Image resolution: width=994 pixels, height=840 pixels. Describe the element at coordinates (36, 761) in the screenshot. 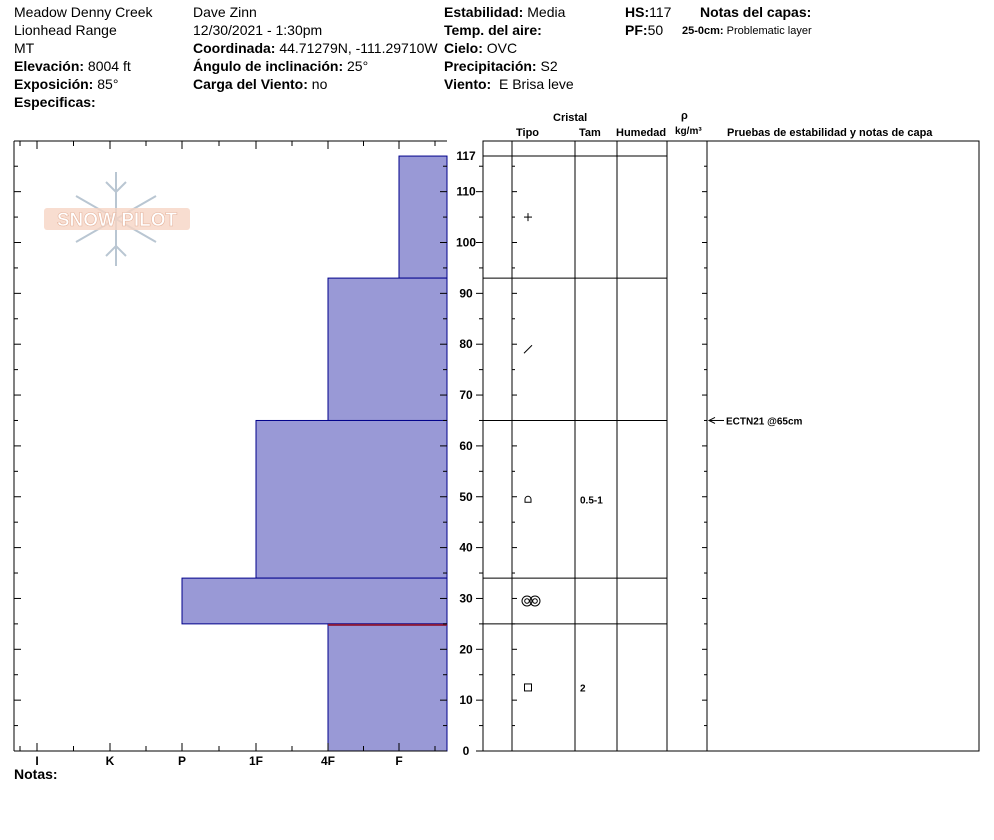

I see `hardness-label: I` at that location.